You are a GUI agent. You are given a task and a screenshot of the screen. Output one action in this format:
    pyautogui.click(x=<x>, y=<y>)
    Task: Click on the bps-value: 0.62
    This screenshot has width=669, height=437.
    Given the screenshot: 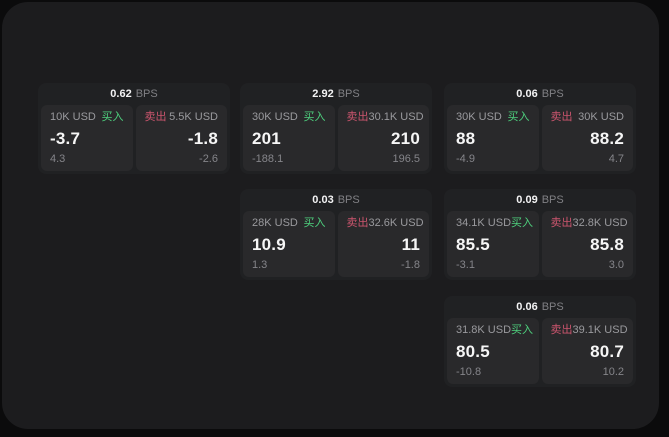 What is the action you would take?
    pyautogui.click(x=121, y=93)
    